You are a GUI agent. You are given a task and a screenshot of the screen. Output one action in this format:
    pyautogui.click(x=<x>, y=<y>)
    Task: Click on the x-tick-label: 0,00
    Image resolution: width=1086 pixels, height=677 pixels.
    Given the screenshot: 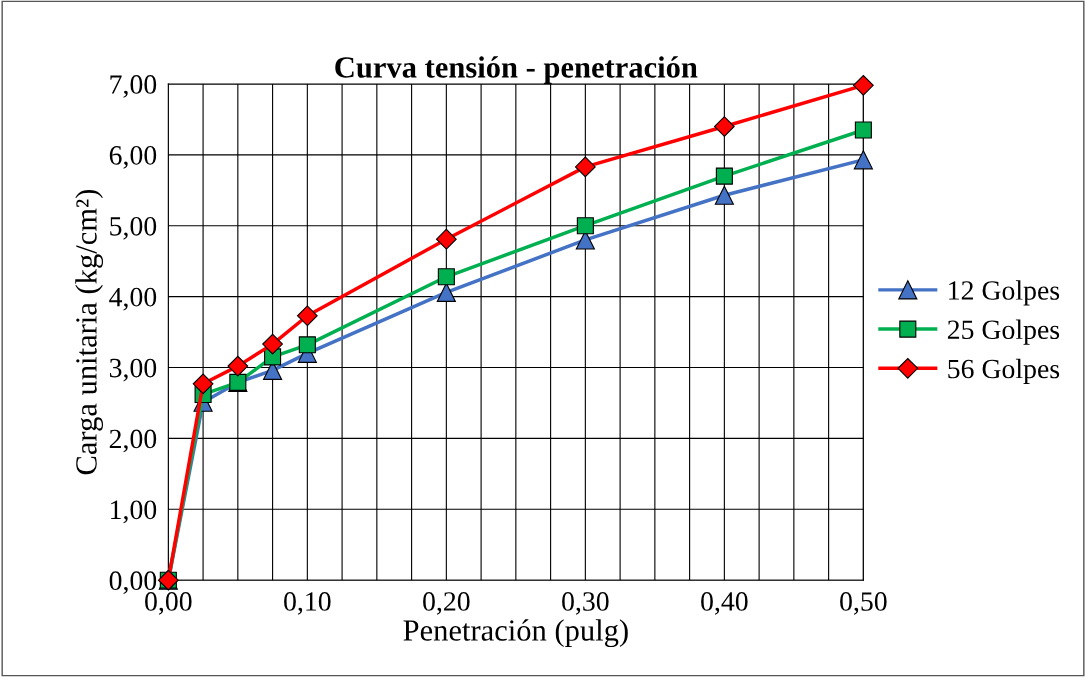 What is the action you would take?
    pyautogui.click(x=168, y=603)
    